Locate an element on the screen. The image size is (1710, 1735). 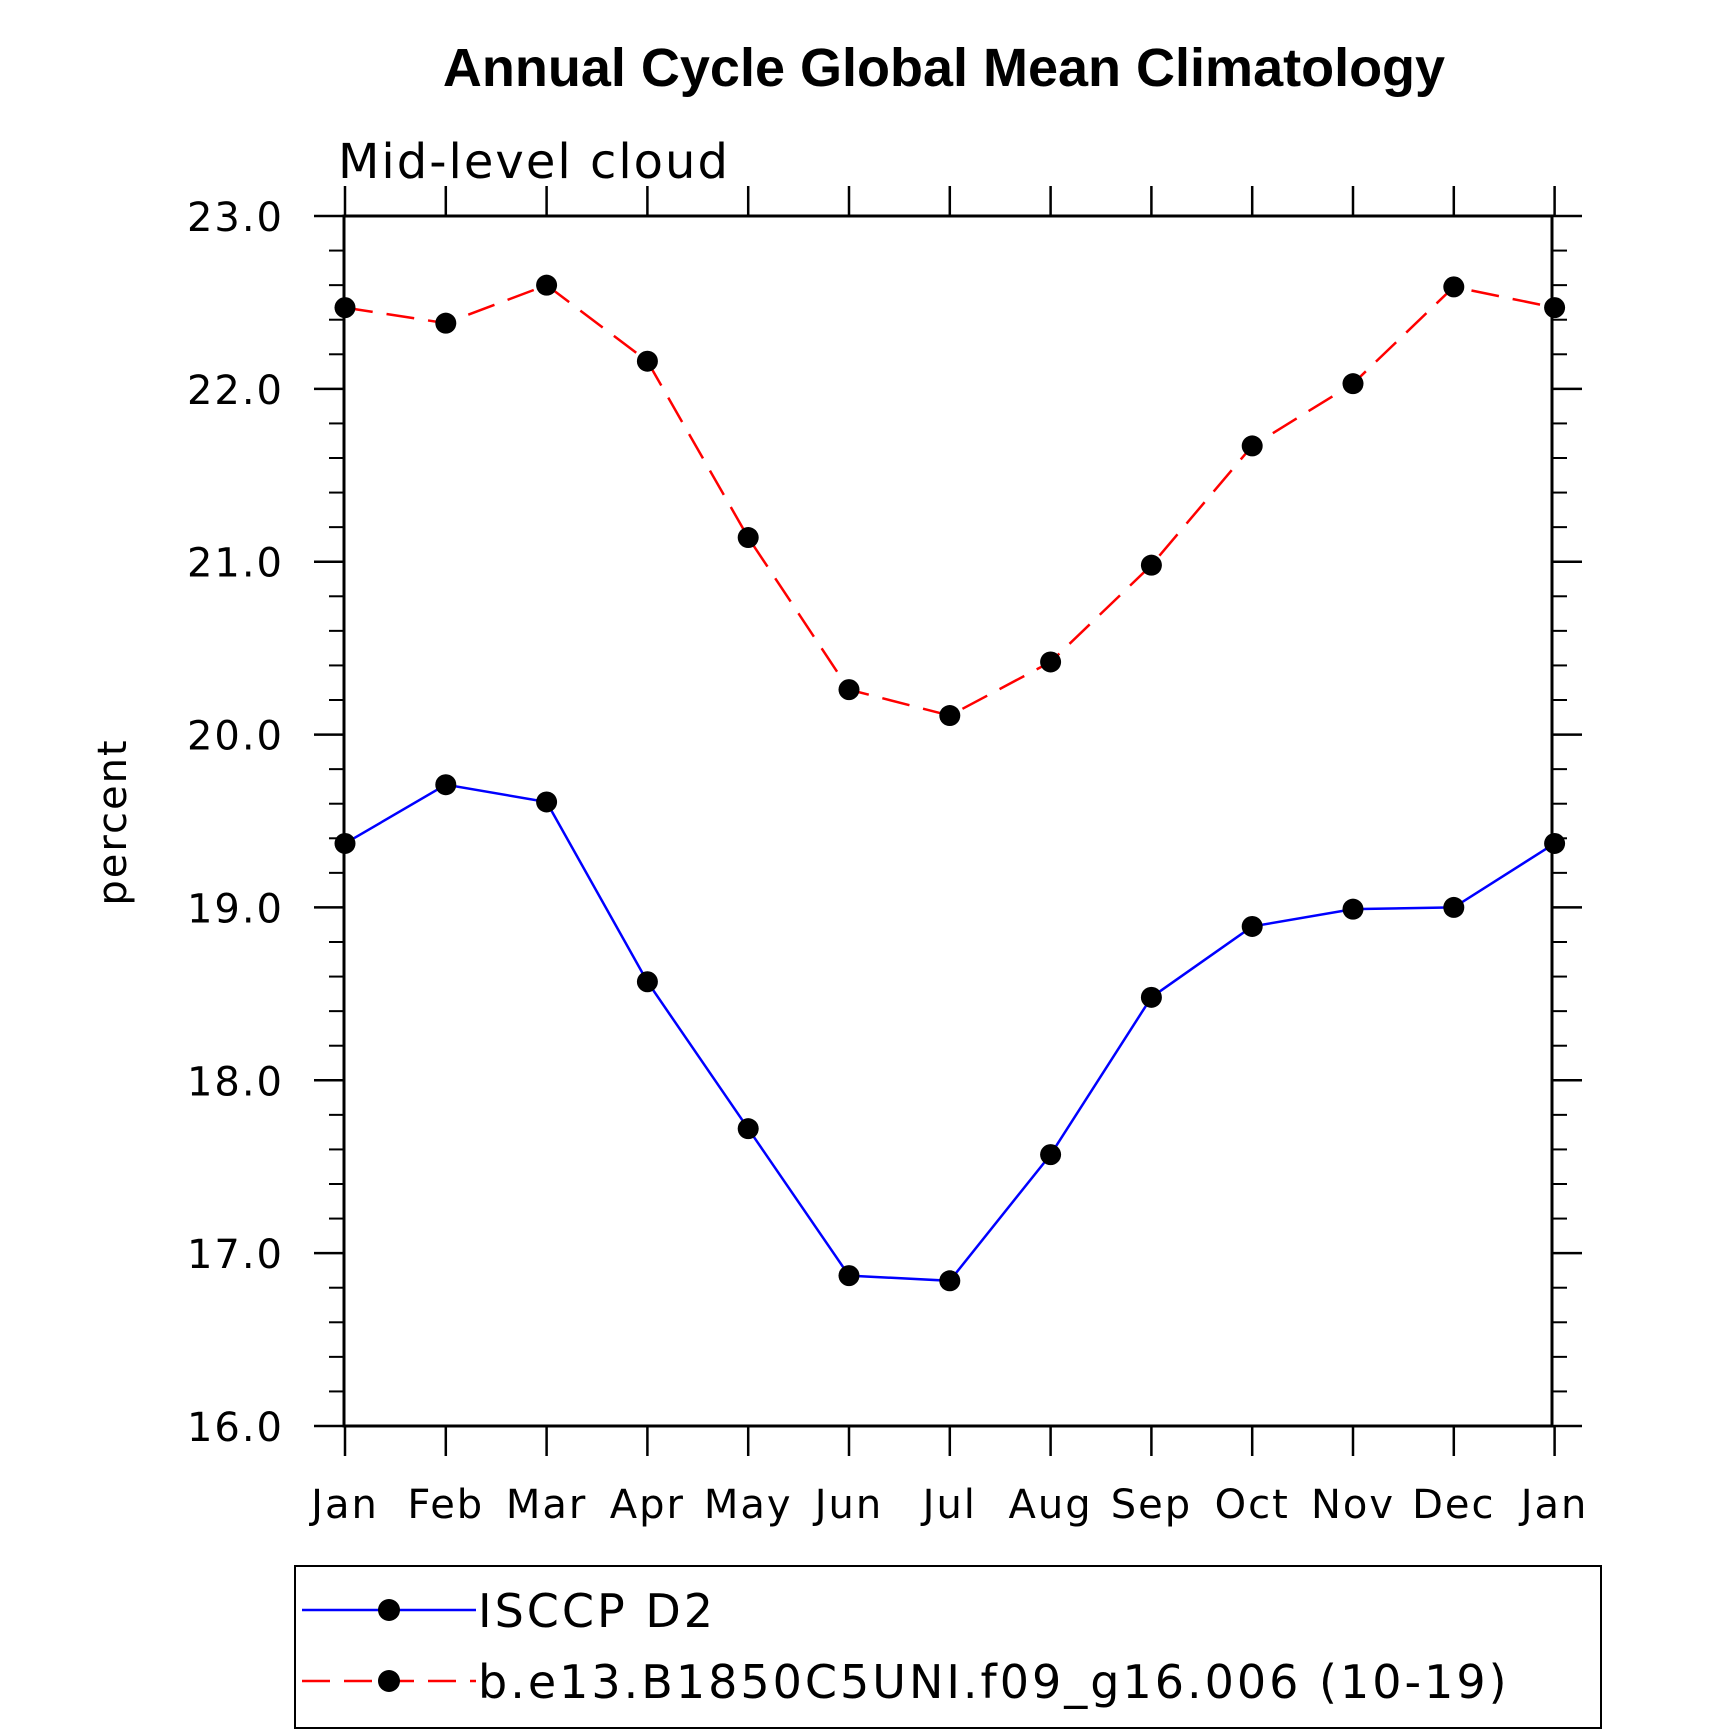
chart-subtitle: Mid-level cloud is located at coordinates (534, 162).